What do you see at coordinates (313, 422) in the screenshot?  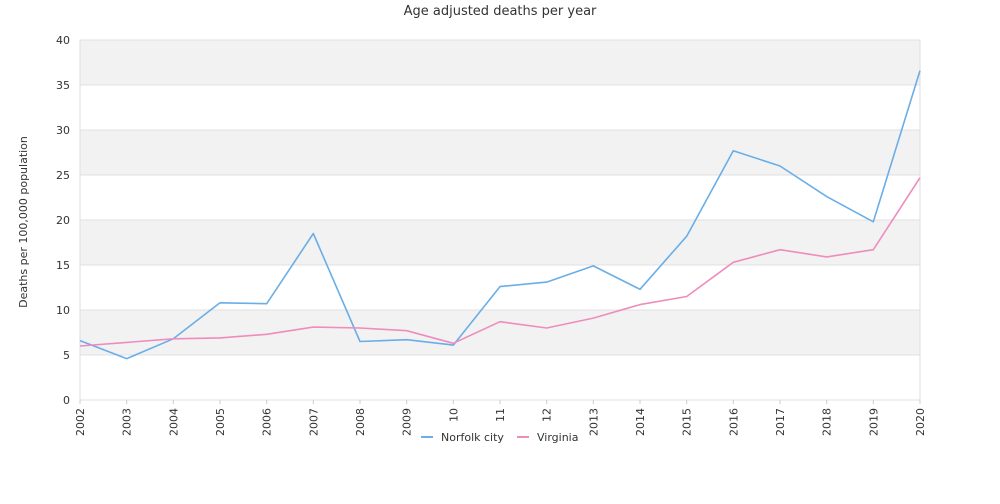 I see `x-tick-label: 2007` at bounding box center [313, 422].